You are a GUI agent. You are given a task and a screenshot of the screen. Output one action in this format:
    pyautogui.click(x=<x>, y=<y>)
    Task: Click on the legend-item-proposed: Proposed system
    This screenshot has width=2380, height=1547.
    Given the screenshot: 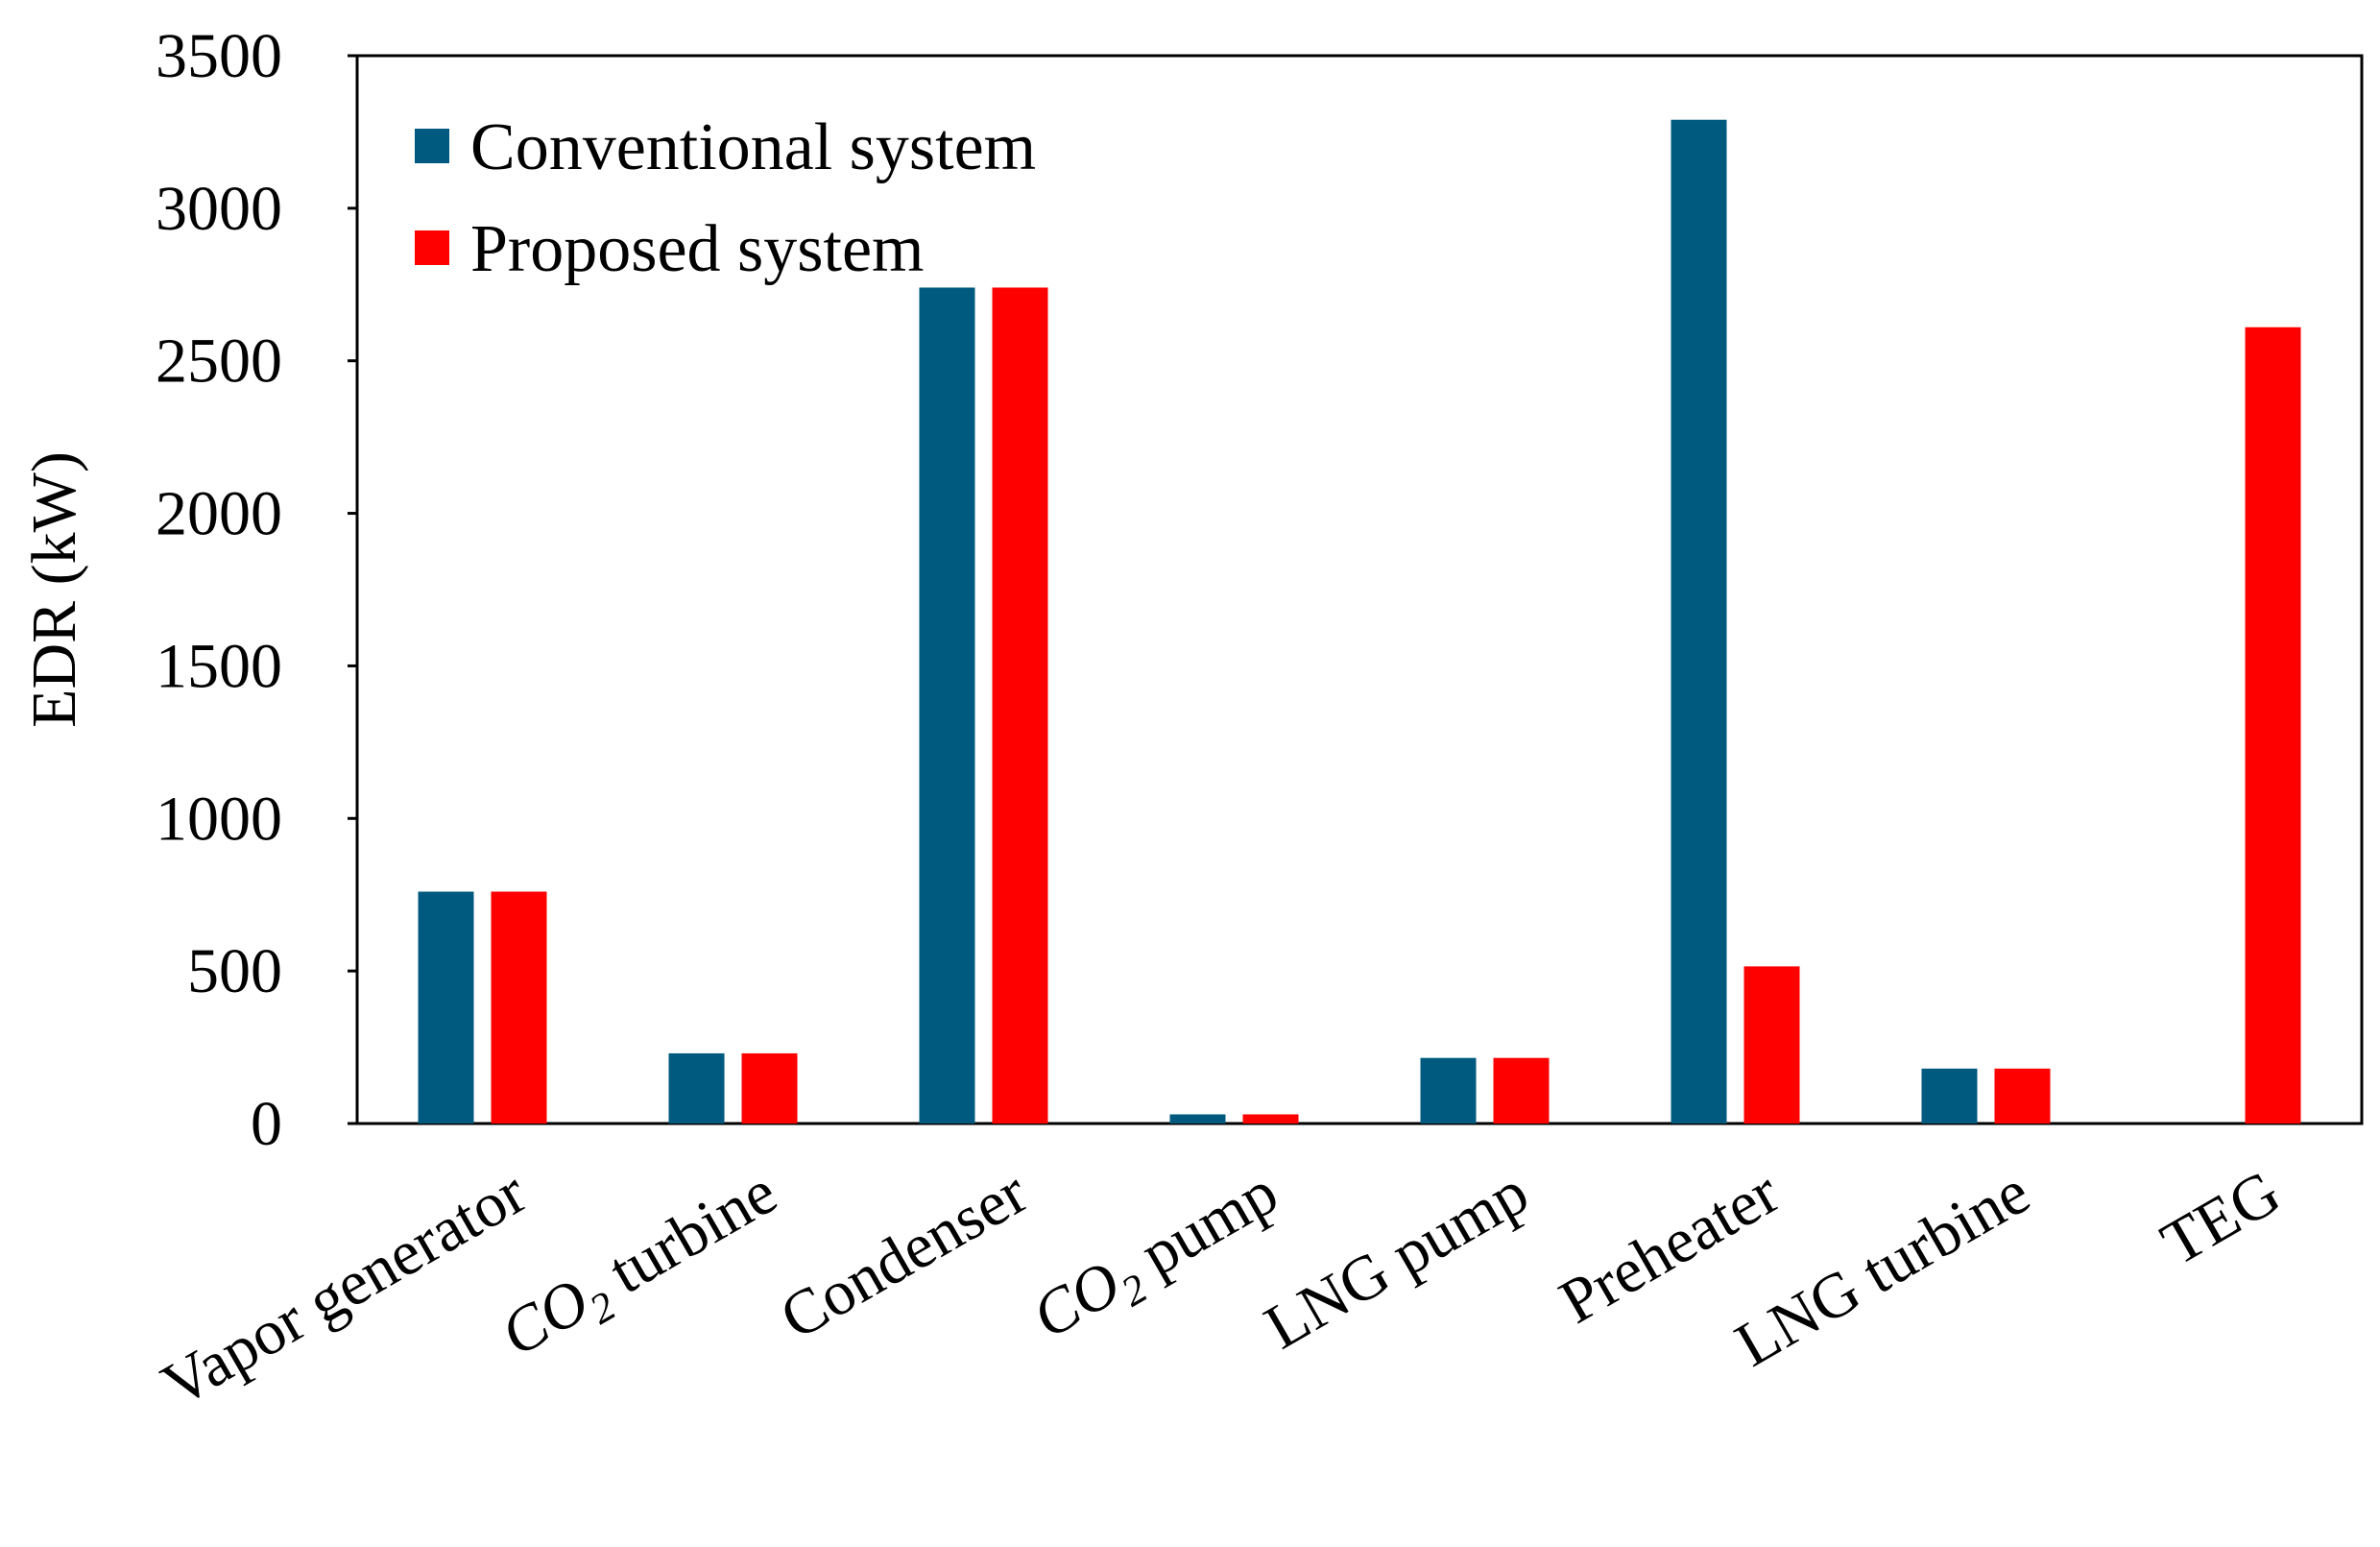 What is the action you would take?
    pyautogui.click(x=670, y=249)
    